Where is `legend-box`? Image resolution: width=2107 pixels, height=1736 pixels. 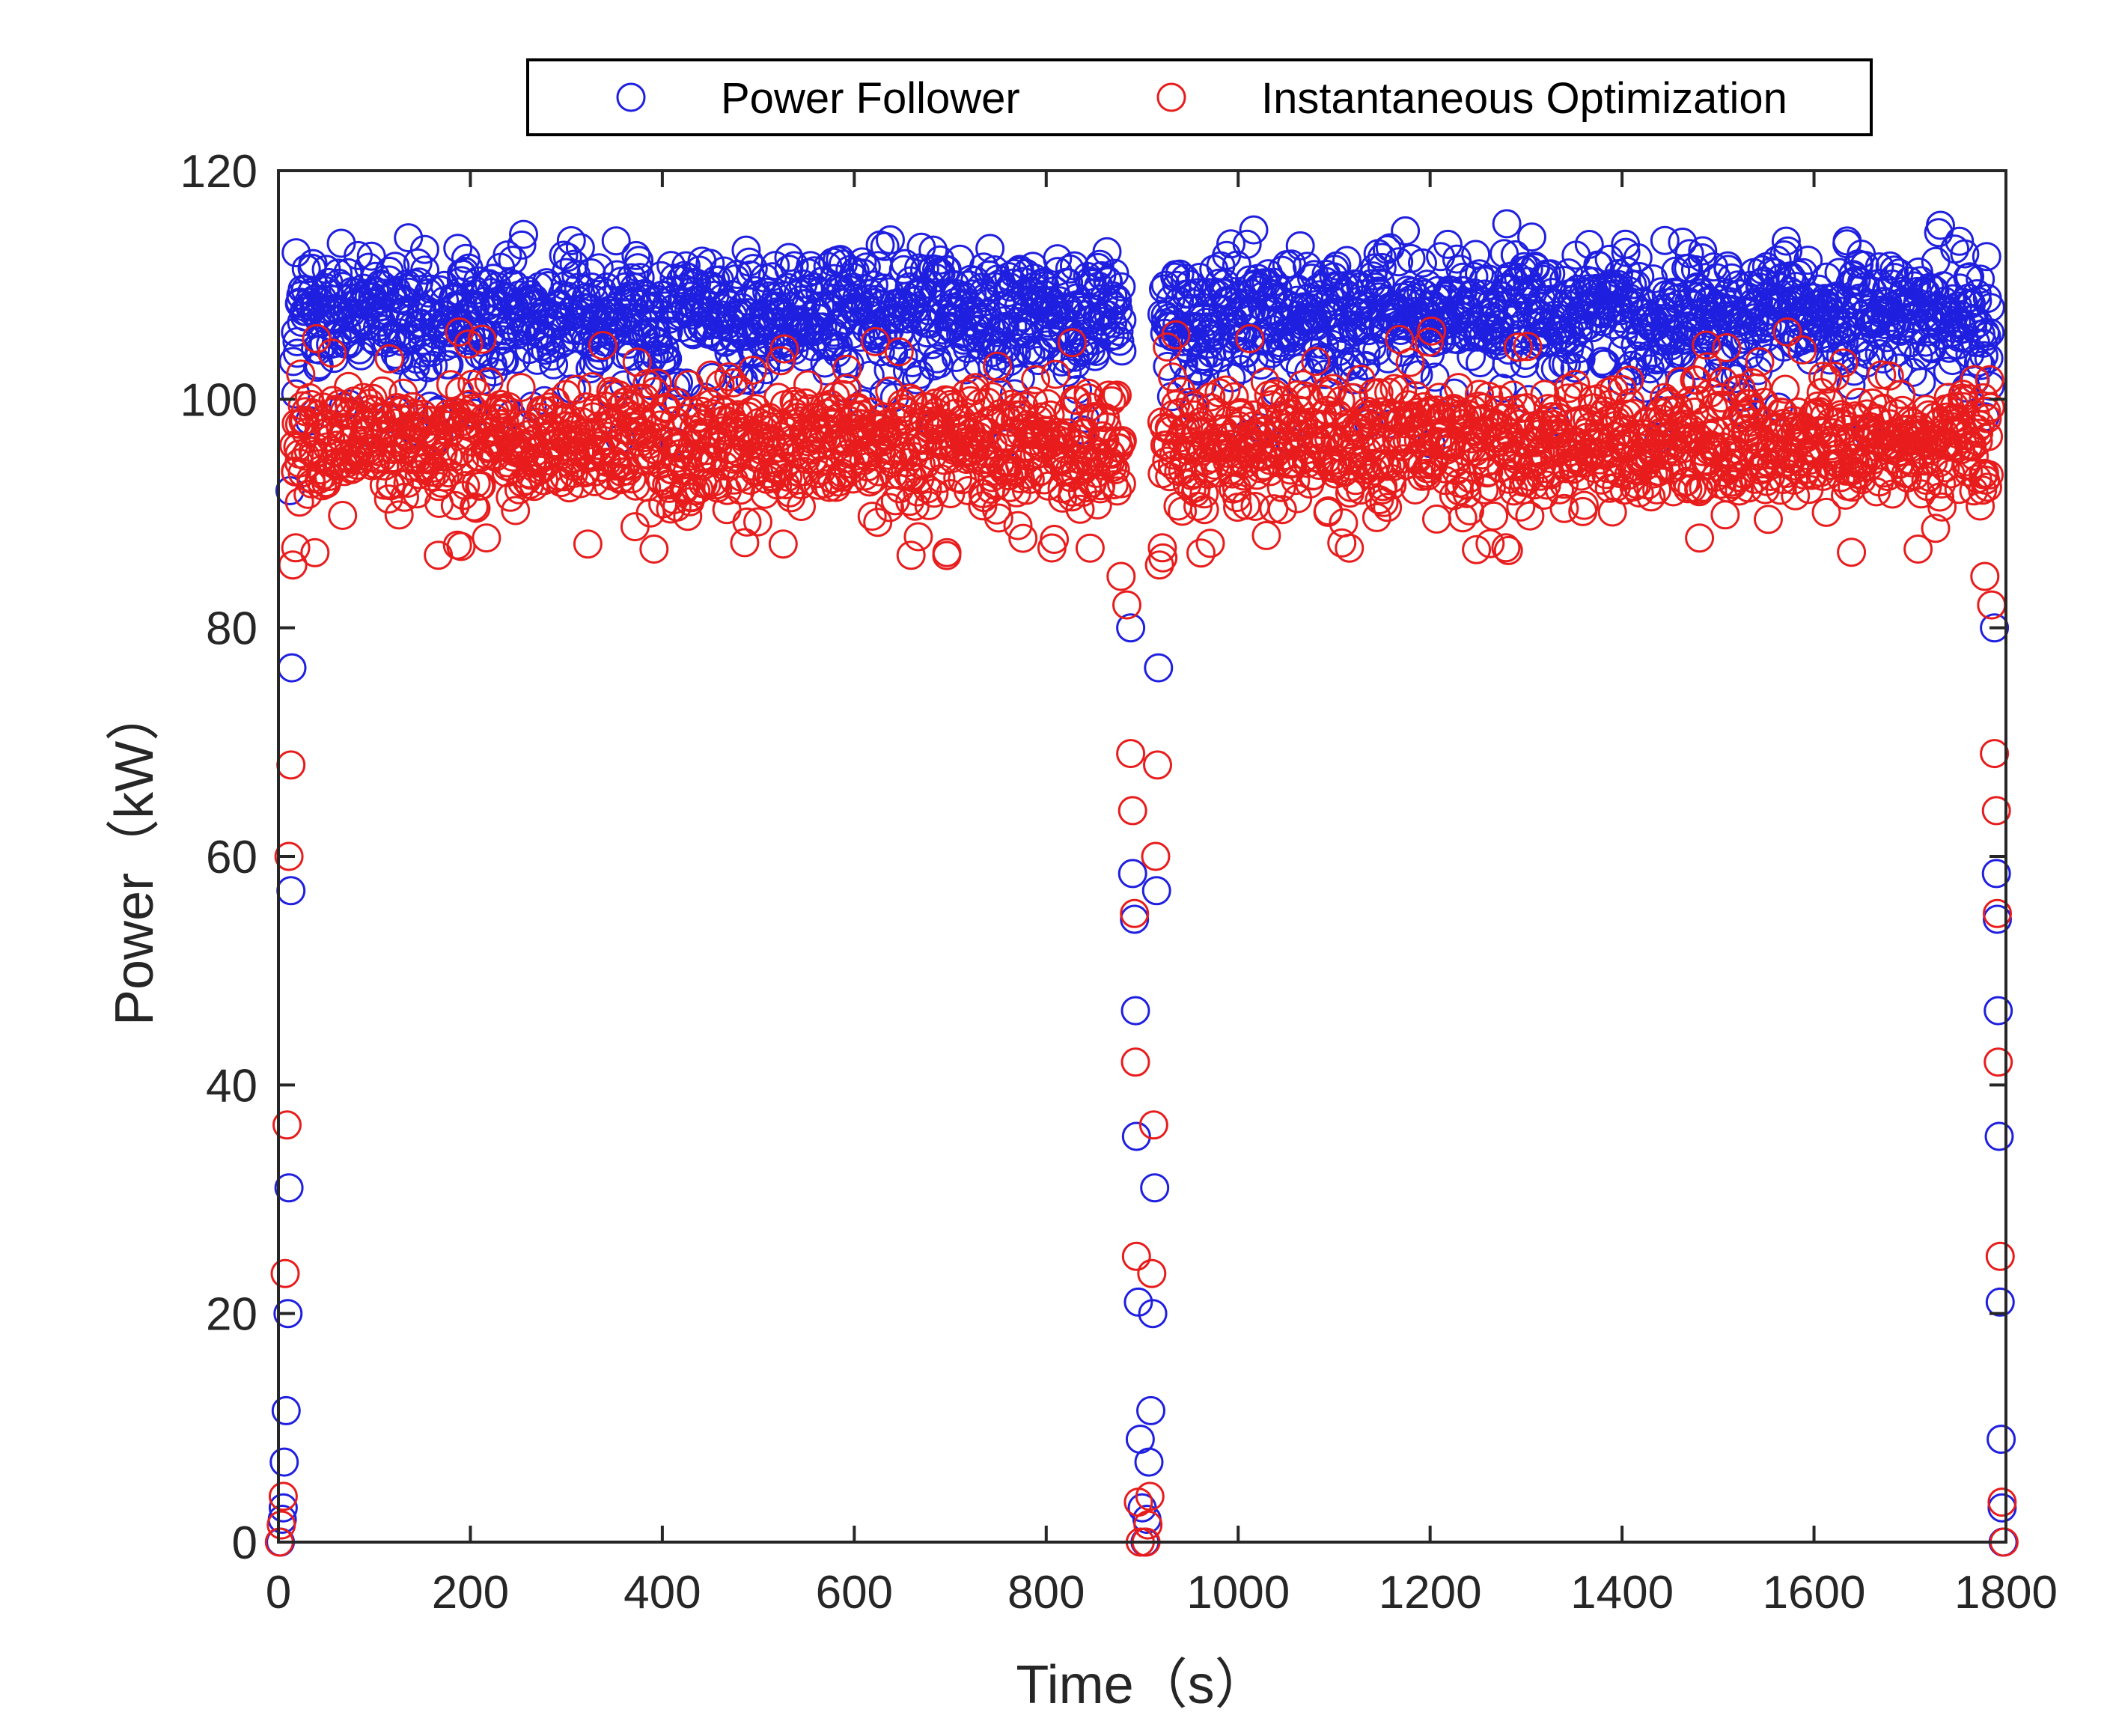
legend-box is located at coordinates (1199, 97).